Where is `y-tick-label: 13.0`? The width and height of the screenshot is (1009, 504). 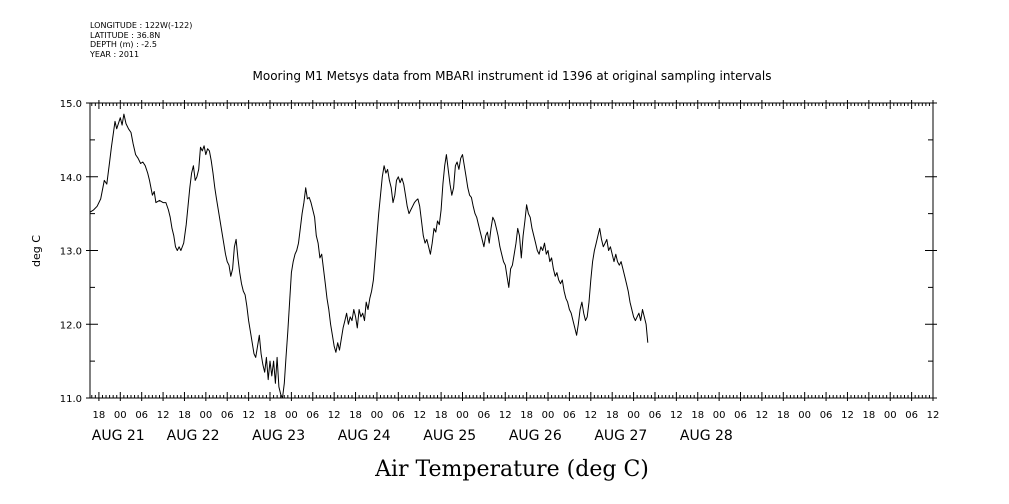 y-tick-label: 13.0 is located at coordinates (71, 252).